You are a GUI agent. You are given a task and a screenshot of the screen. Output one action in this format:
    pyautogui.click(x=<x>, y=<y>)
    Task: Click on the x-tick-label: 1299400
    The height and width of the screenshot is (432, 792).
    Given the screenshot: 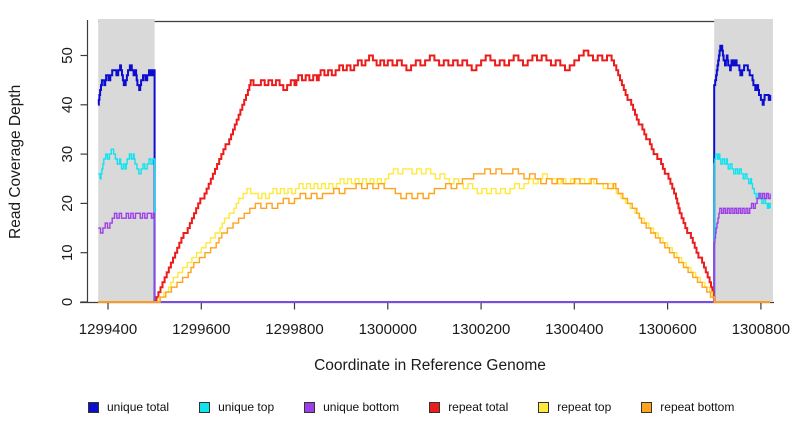 What is the action you would take?
    pyautogui.click(x=108, y=329)
    